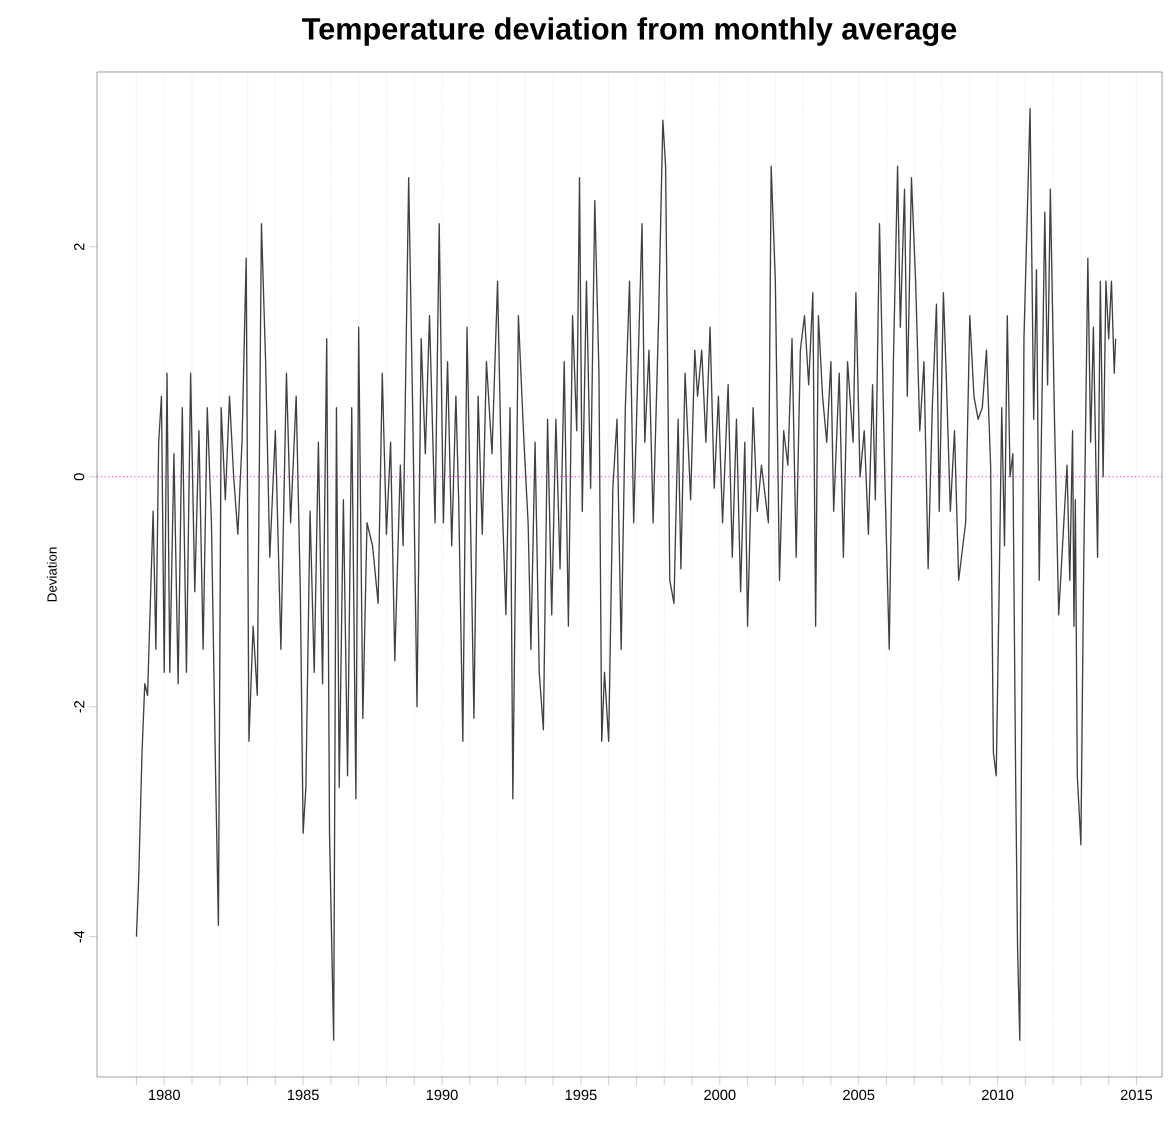 This screenshot has height=1124, width=1169. I want to click on x-tick-label: 1980, so click(164, 1095).